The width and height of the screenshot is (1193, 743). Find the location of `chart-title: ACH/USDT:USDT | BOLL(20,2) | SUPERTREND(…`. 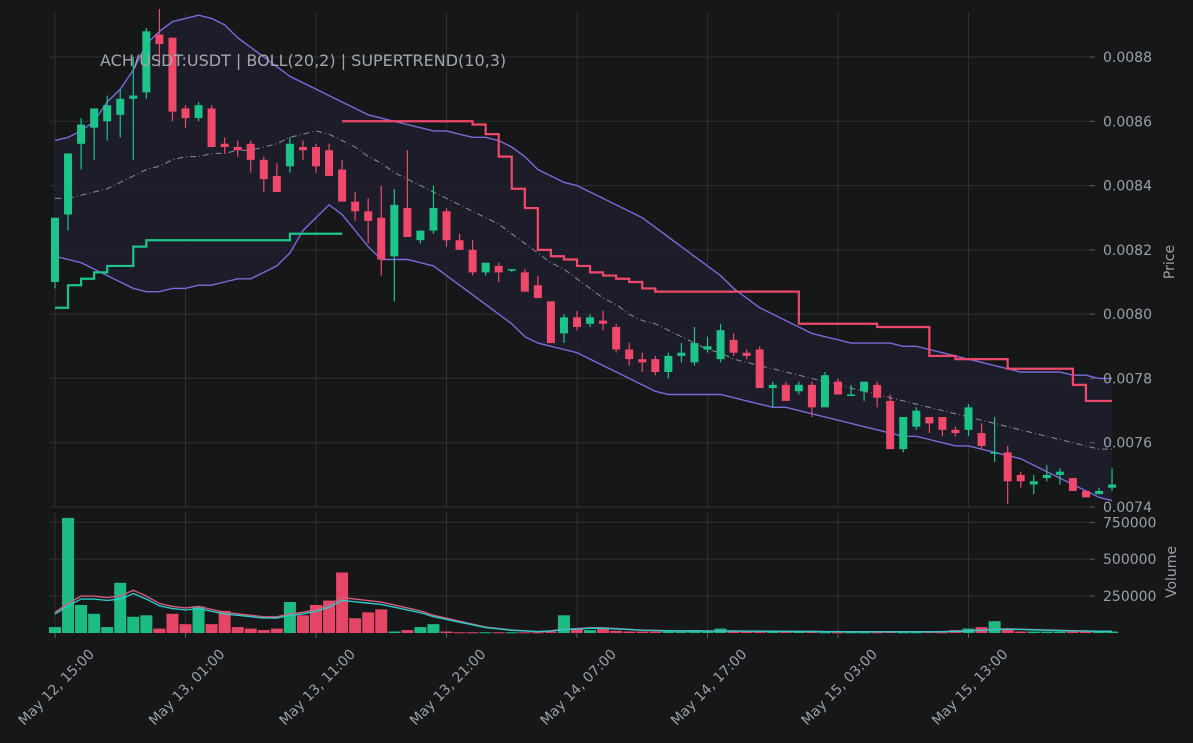

chart-title: ACH/USDT:USDT | BOLL(20,2) | SUPERTREND(… is located at coordinates (303, 60).